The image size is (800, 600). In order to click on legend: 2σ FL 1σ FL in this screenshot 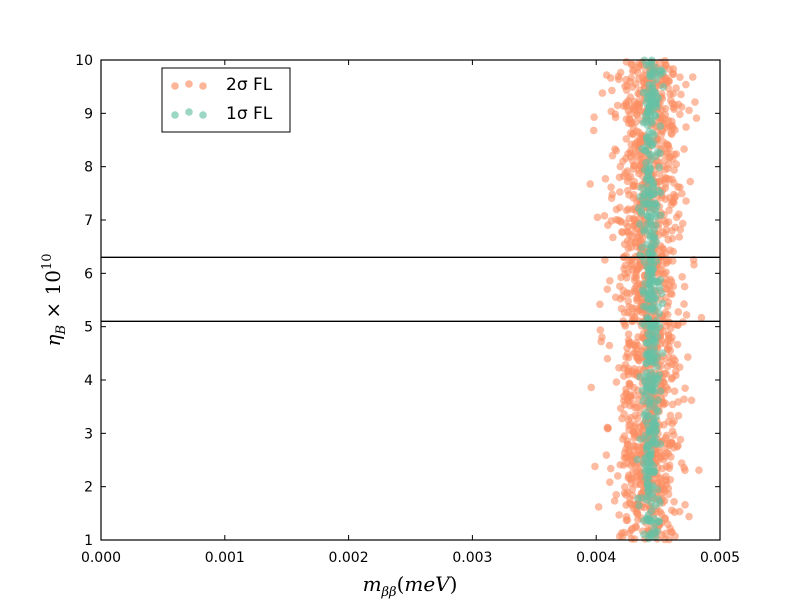, I will do `click(226, 100)`.